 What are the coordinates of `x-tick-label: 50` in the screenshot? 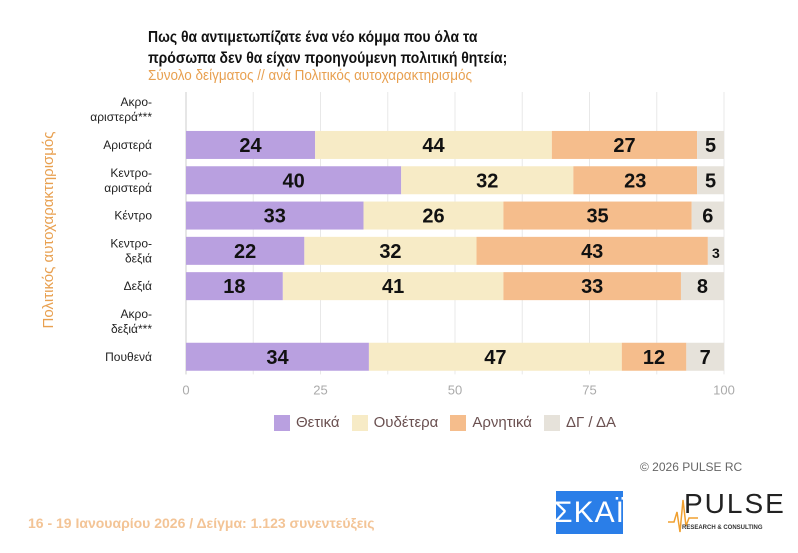 It's located at (455, 389).